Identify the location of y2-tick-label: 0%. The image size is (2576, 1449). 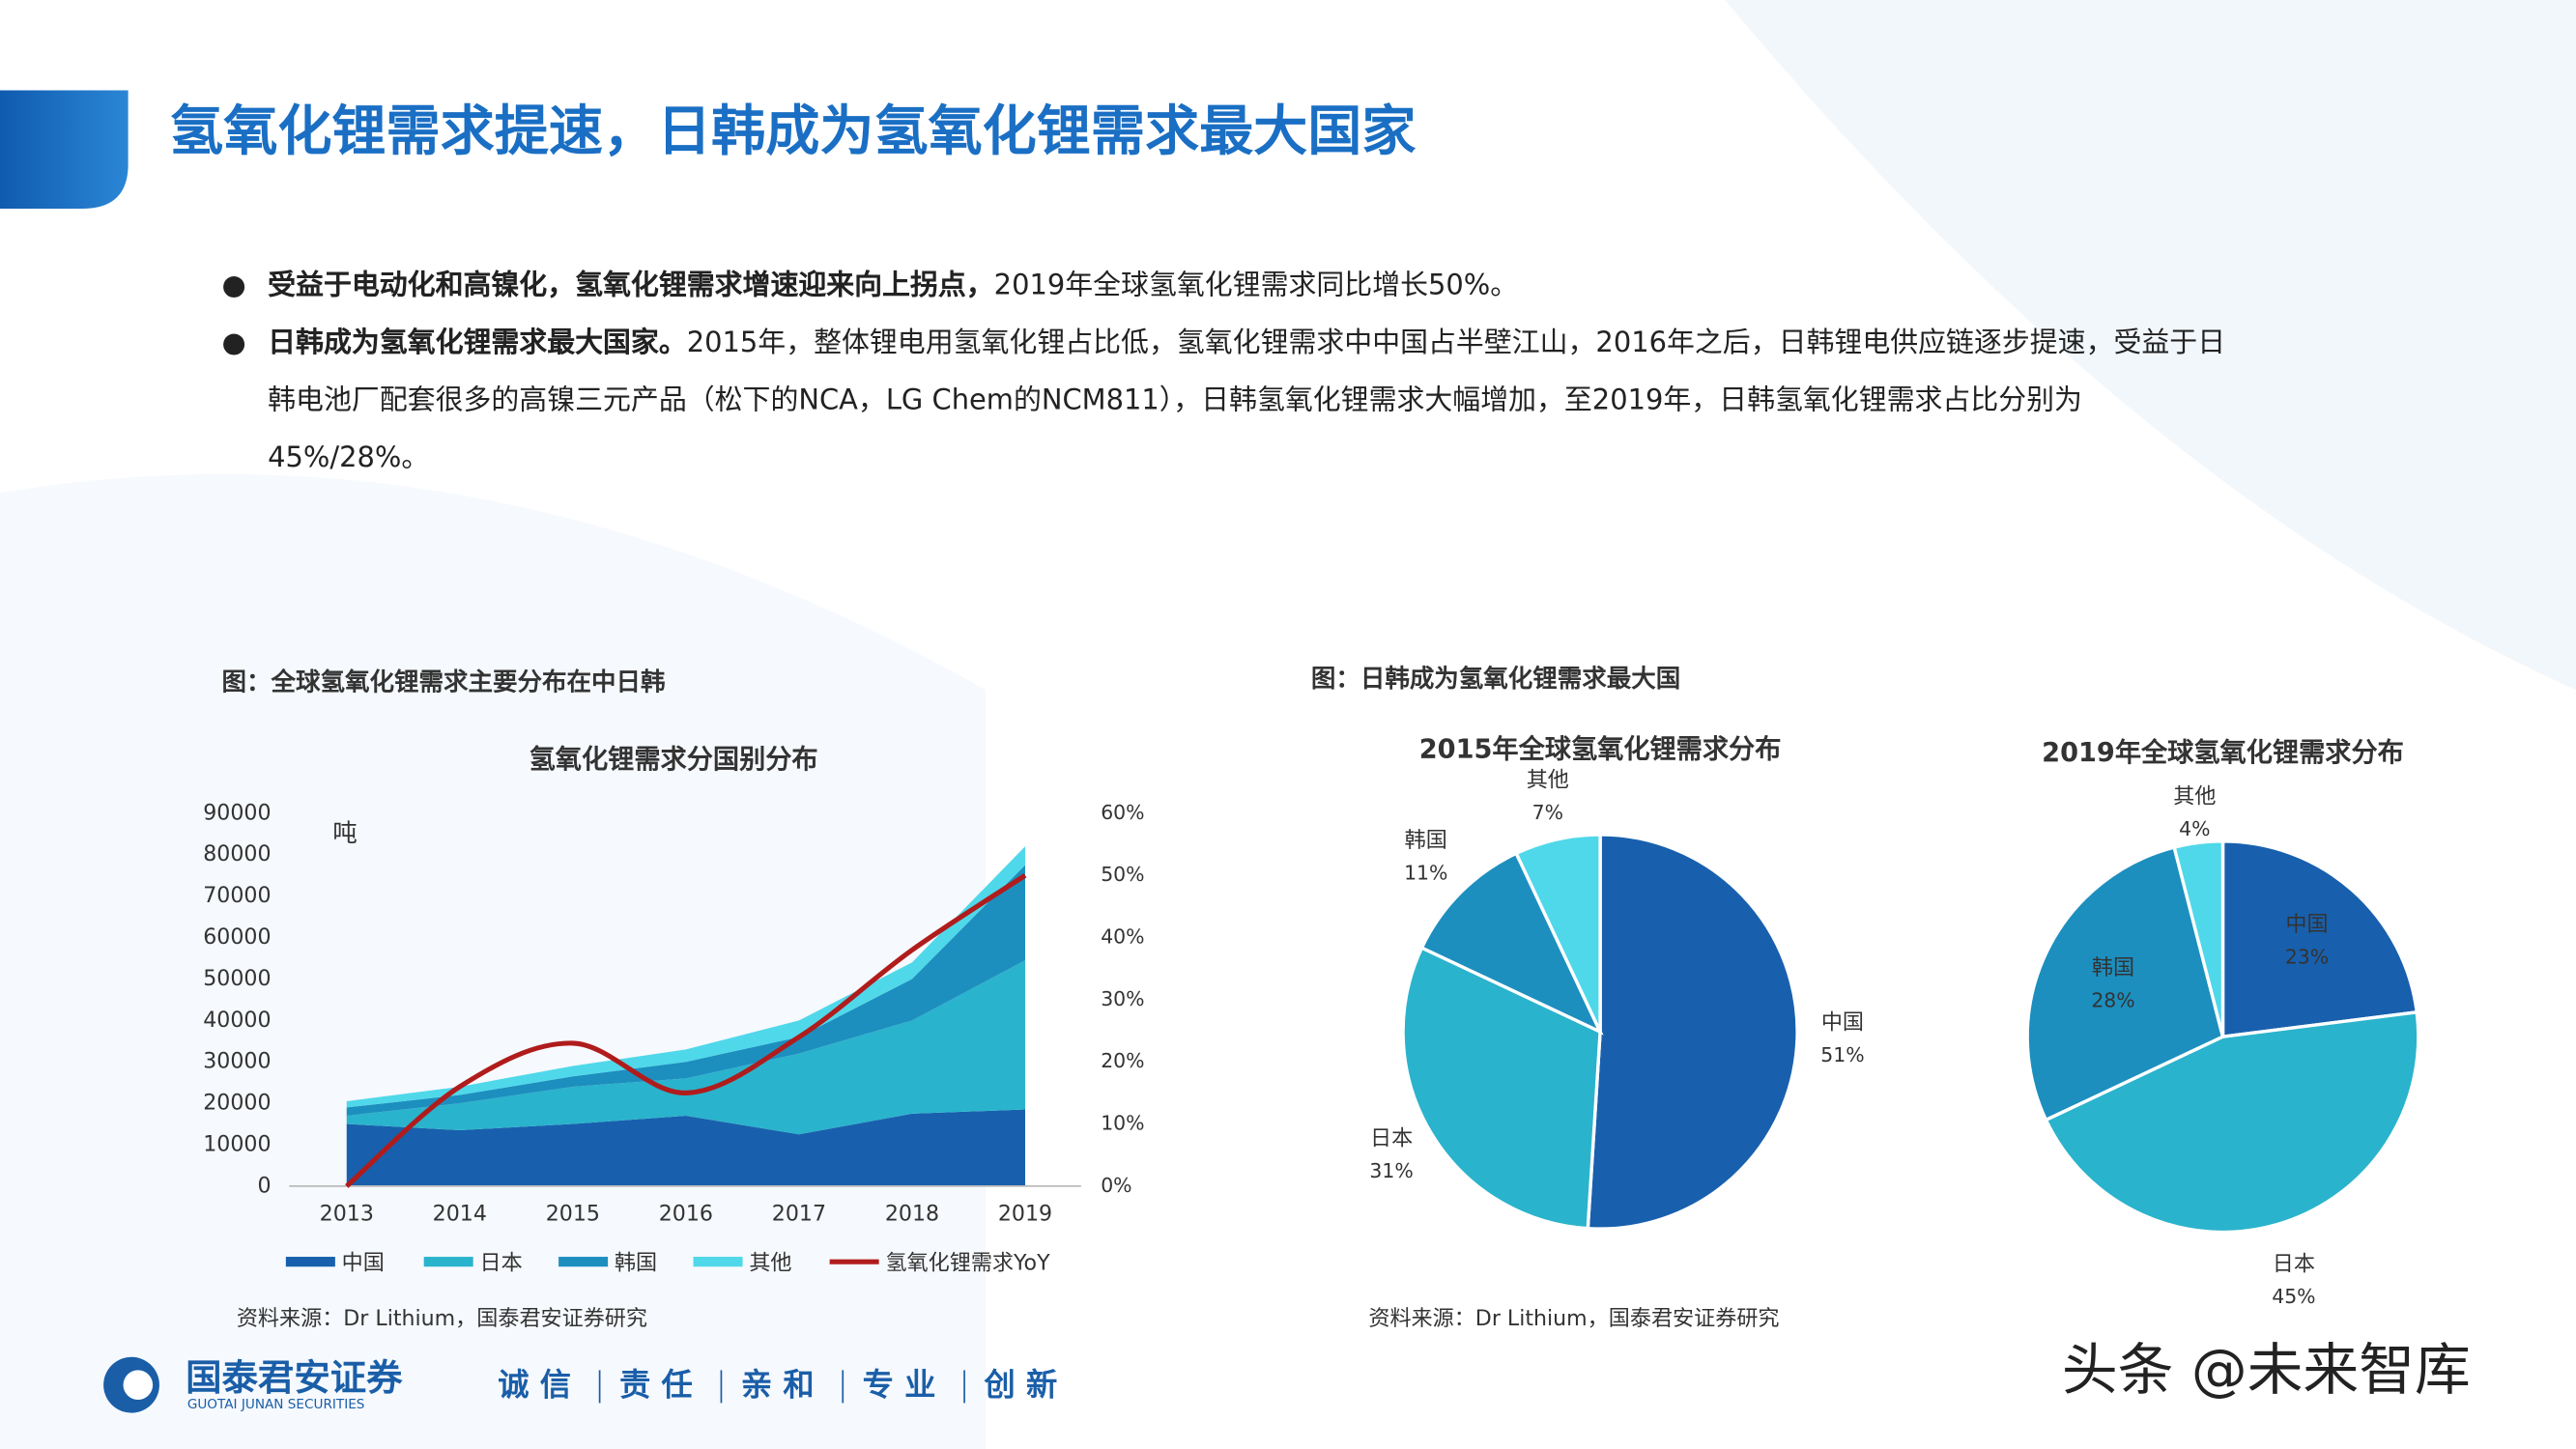
(1116, 1185).